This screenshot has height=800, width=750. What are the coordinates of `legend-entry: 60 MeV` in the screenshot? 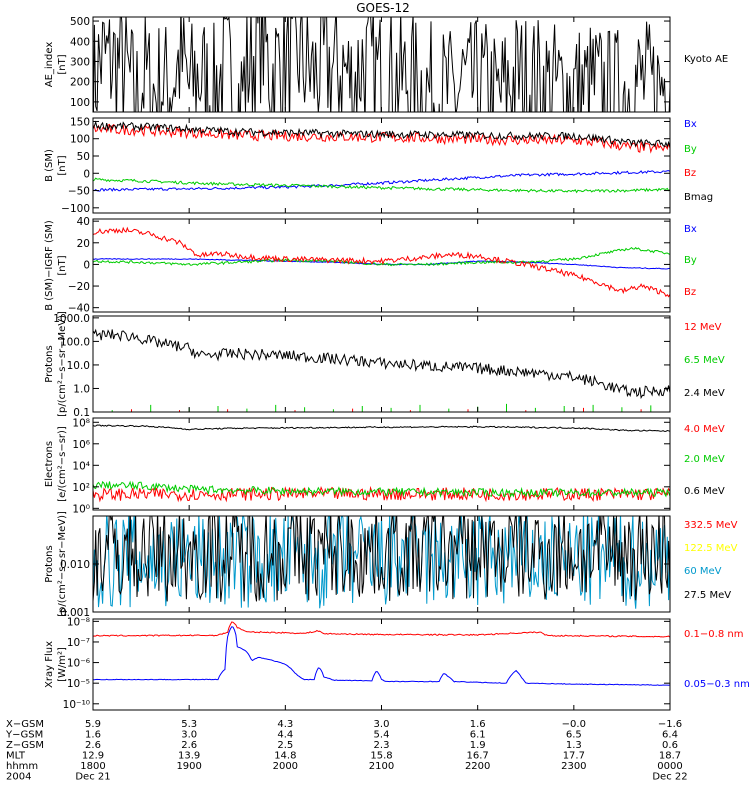 It's located at (703, 571).